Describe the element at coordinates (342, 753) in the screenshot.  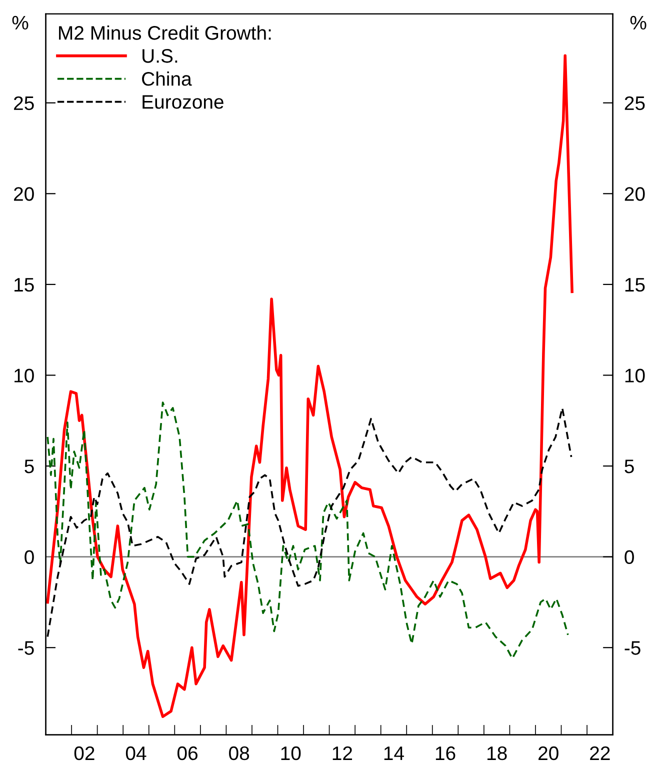
I see `x-tick-label: 12` at that location.